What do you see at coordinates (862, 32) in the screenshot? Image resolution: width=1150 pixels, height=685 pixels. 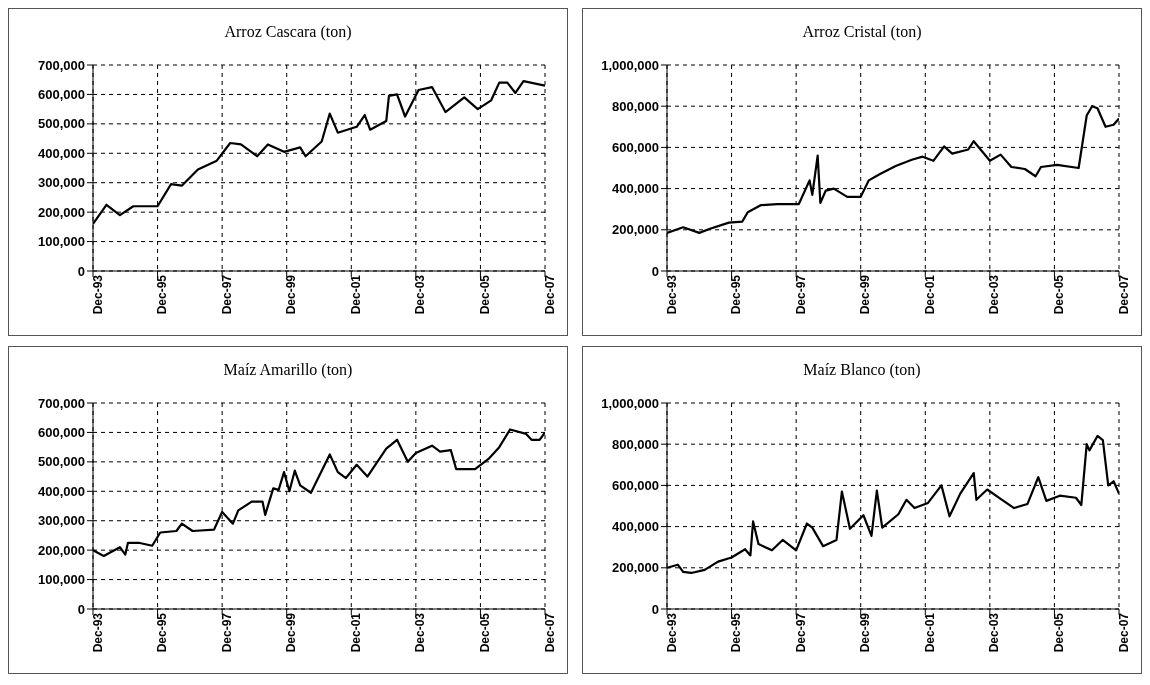 I see `chart-title: Arroz Cristal (ton)` at bounding box center [862, 32].